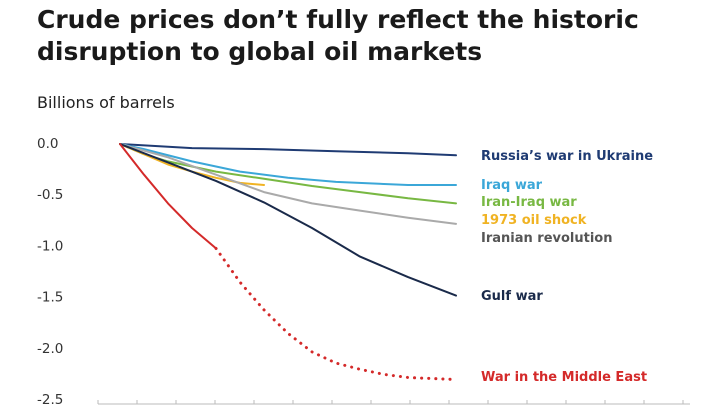  What do you see at coordinates (168, 196) in the screenshot?
I see `series-line-war-in-the-middle-east` at bounding box center [168, 196].